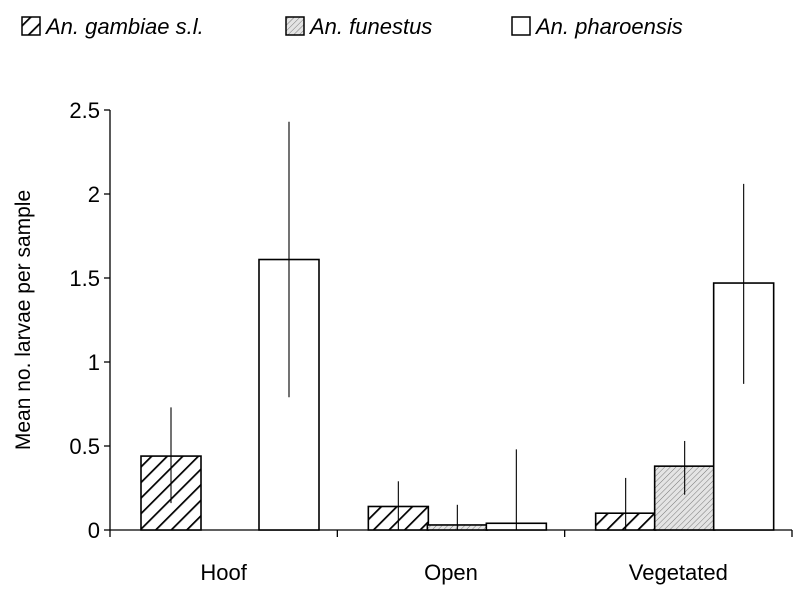 The height and width of the screenshot is (594, 800). What do you see at coordinates (451, 572) in the screenshot?
I see `category-label: Open` at bounding box center [451, 572].